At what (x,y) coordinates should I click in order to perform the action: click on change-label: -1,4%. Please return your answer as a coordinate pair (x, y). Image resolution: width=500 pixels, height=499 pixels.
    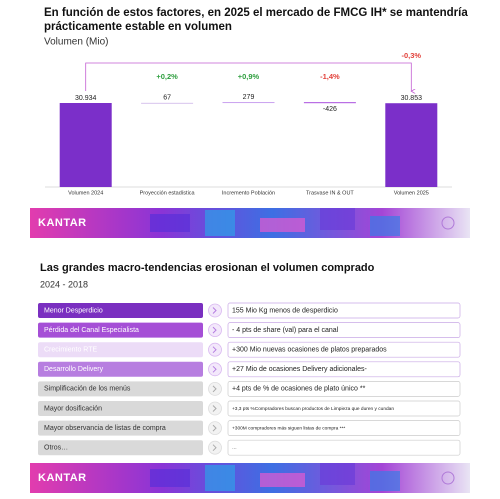
    Looking at the image, I should click on (330, 76).